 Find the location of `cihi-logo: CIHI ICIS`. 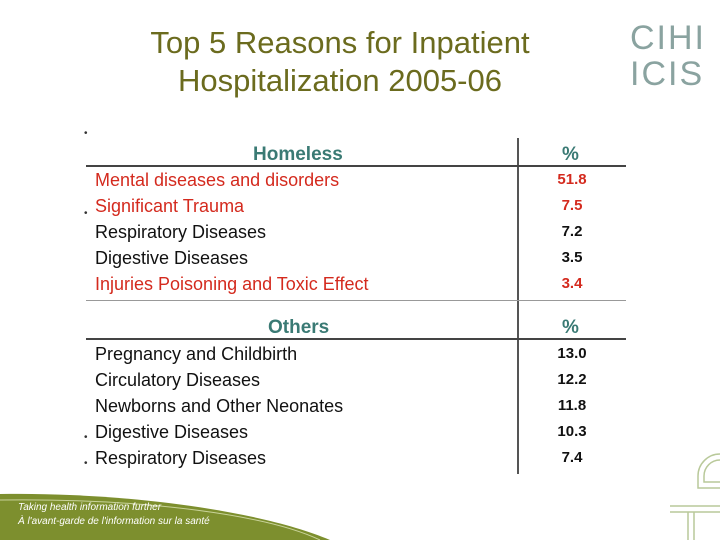

cihi-logo: CIHI ICIS is located at coordinates (668, 56).